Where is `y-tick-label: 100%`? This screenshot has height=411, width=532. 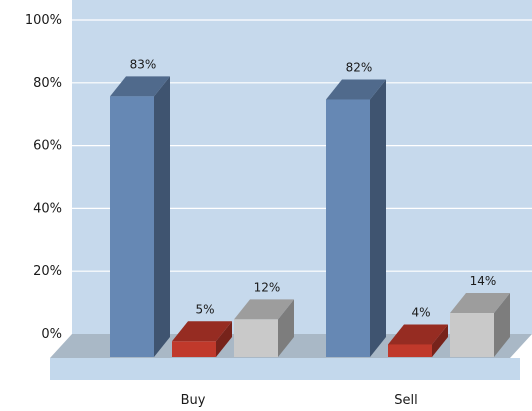 y-tick-label: 100% is located at coordinates (43, 20).